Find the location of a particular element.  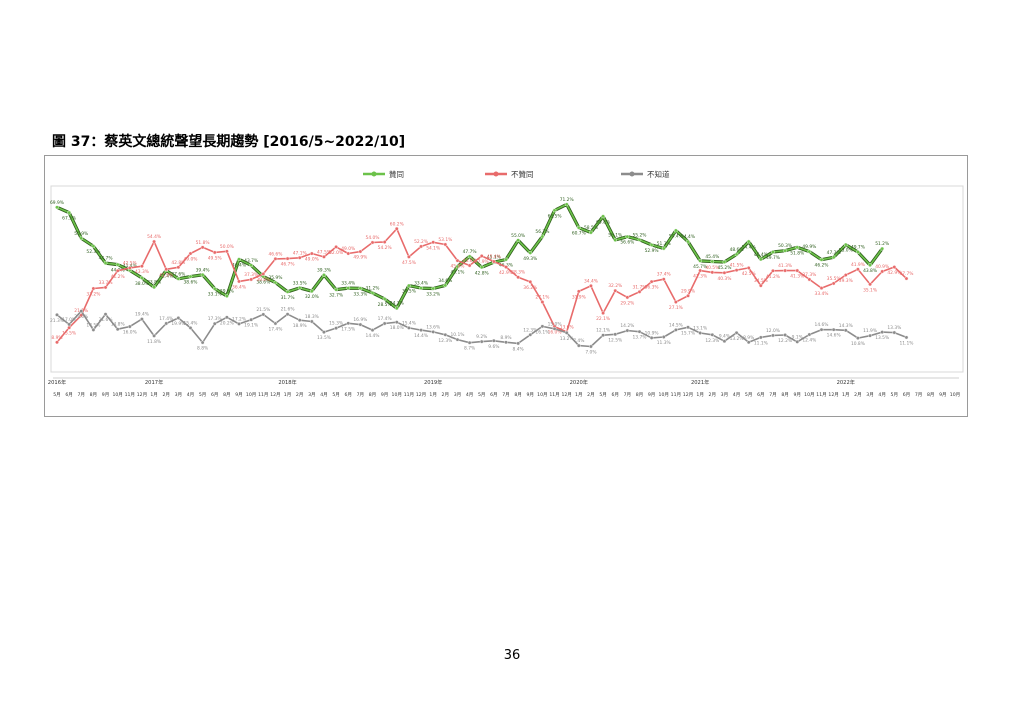

data-label-disapprove: 40.9% is located at coordinates (882, 267).